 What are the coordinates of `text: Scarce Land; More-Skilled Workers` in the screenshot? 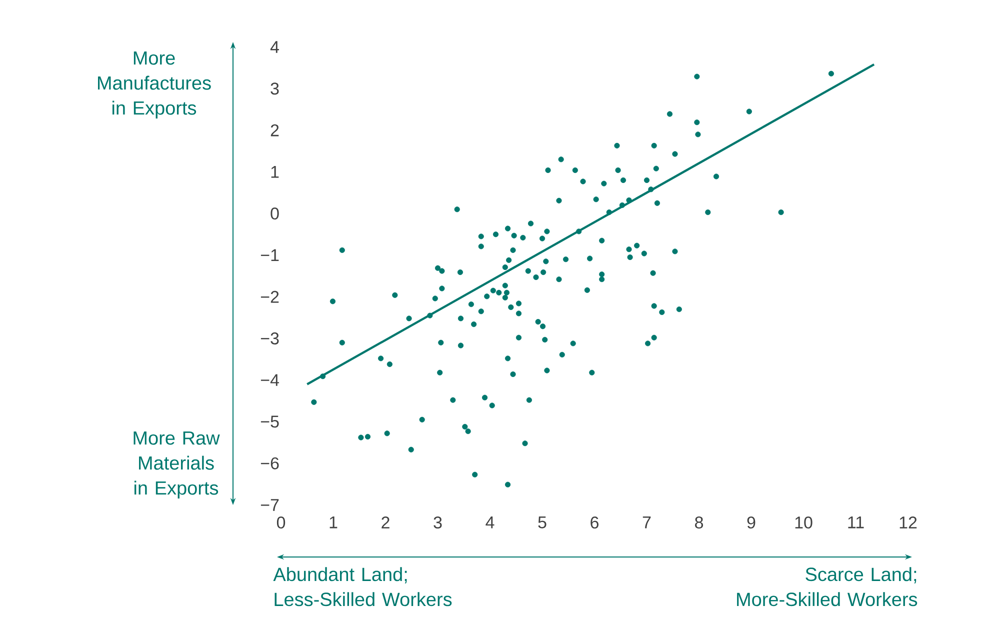 It's located at (827, 586).